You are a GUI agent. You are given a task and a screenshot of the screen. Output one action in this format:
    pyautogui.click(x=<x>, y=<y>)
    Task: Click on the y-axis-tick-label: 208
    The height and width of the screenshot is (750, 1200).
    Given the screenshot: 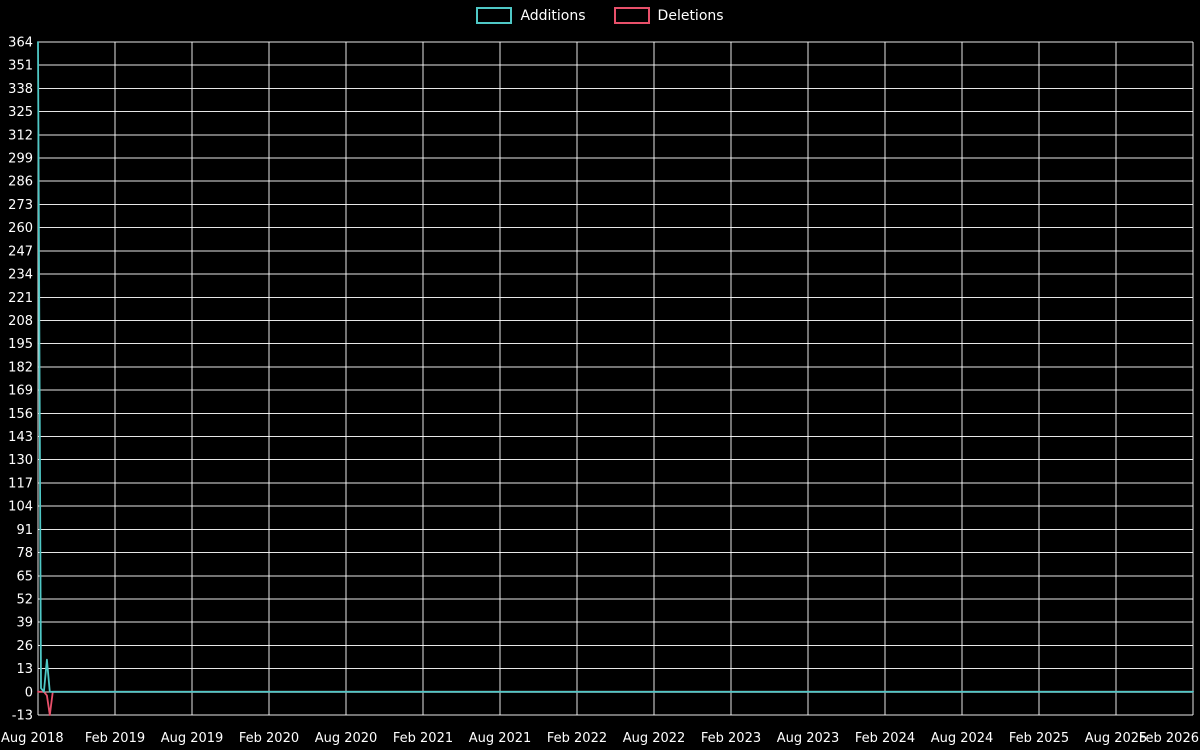 What is the action you would take?
    pyautogui.click(x=20, y=321)
    